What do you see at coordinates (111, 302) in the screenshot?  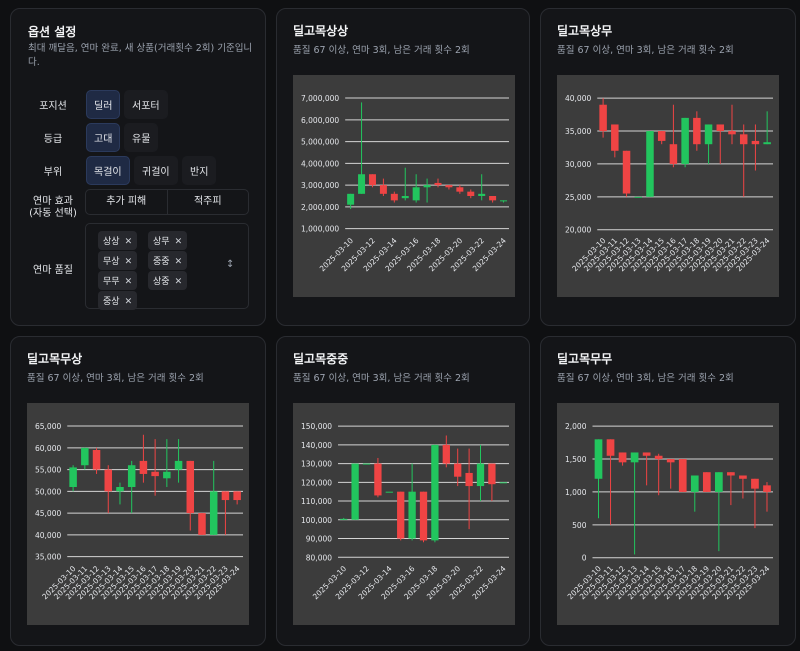 I see `tag-text: 중상` at bounding box center [111, 302].